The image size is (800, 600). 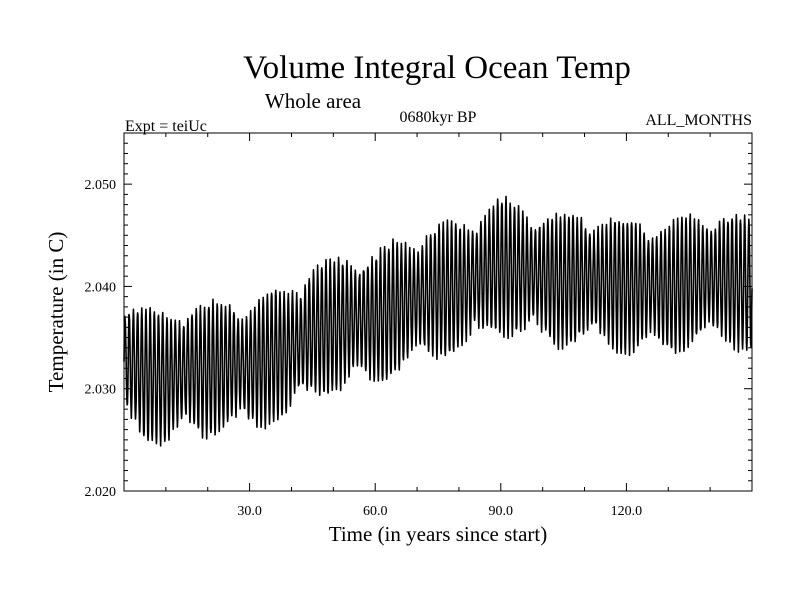 I want to click on x-tick-label: 90.0, so click(x=501, y=511).